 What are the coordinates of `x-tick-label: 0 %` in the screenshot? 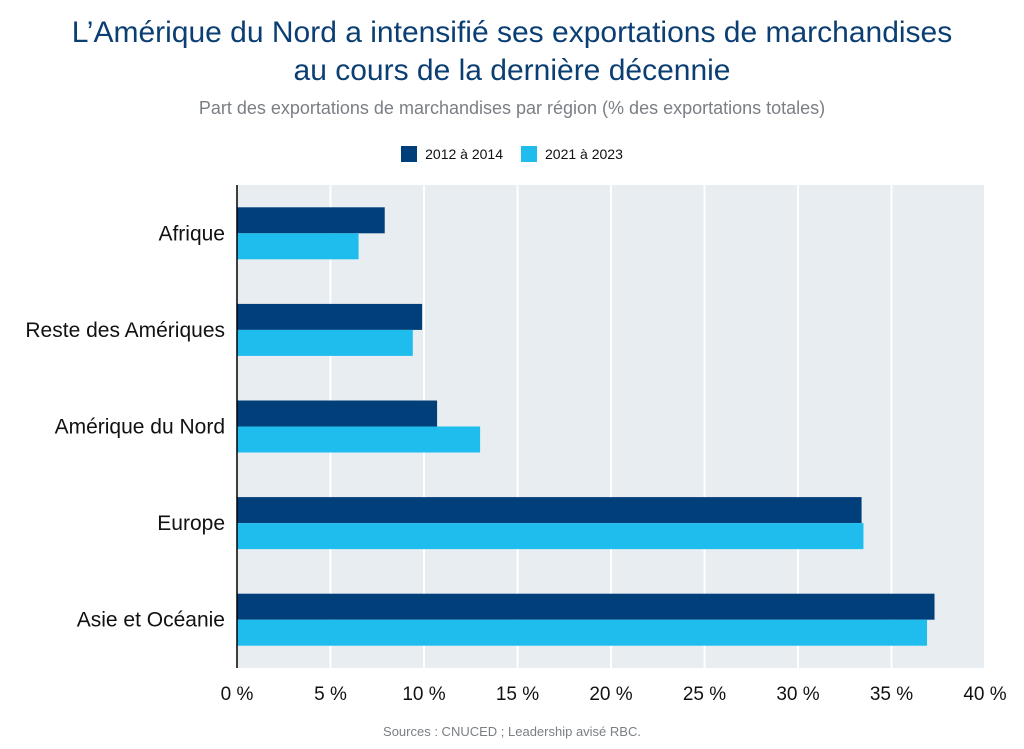 It's located at (237, 694).